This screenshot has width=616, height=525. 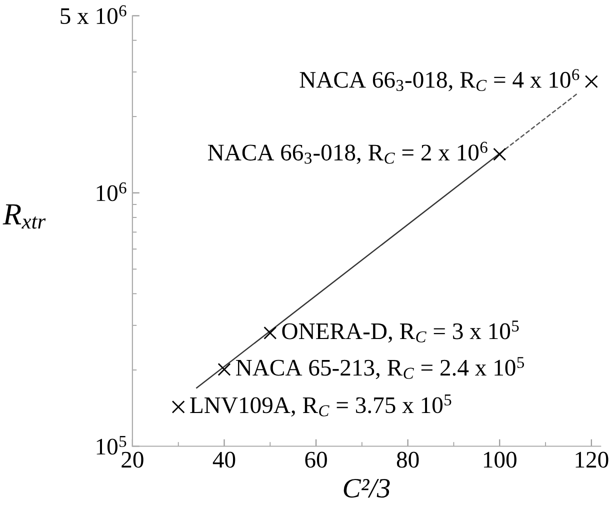 What do you see at coordinates (24, 216) in the screenshot?
I see `y-axis-title: R$_{xtr}$` at bounding box center [24, 216].